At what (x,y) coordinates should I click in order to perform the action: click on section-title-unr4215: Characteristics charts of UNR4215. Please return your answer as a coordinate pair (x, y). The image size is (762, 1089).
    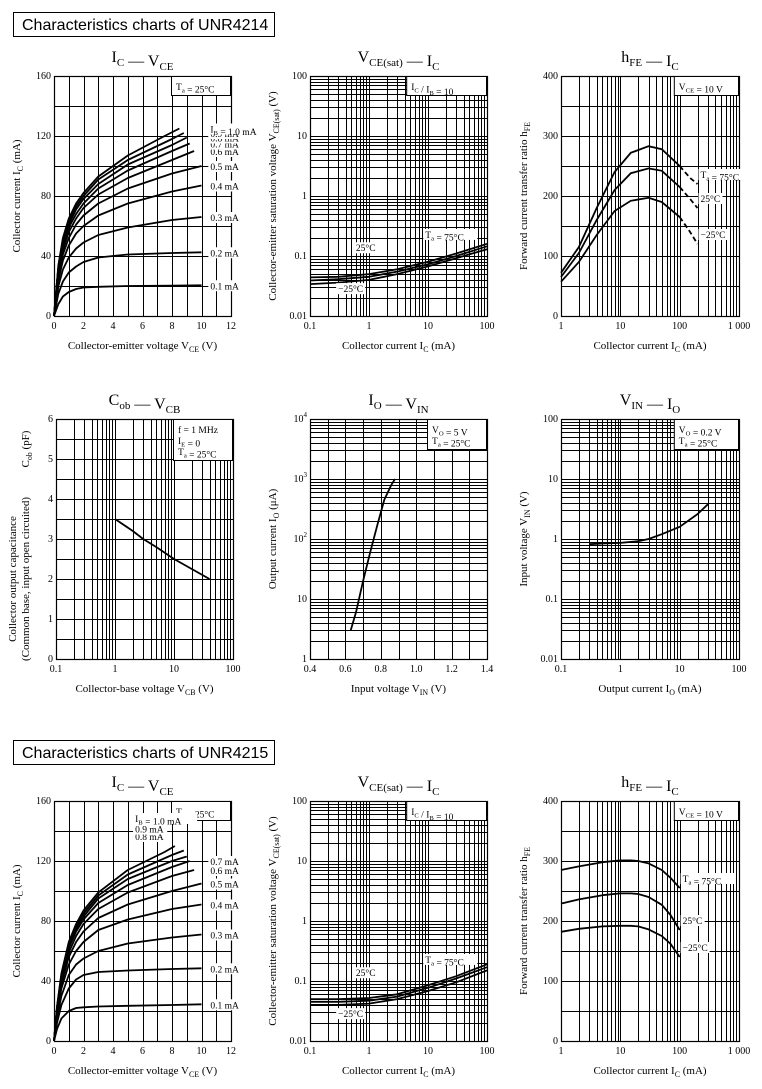
    Looking at the image, I should click on (144, 752).